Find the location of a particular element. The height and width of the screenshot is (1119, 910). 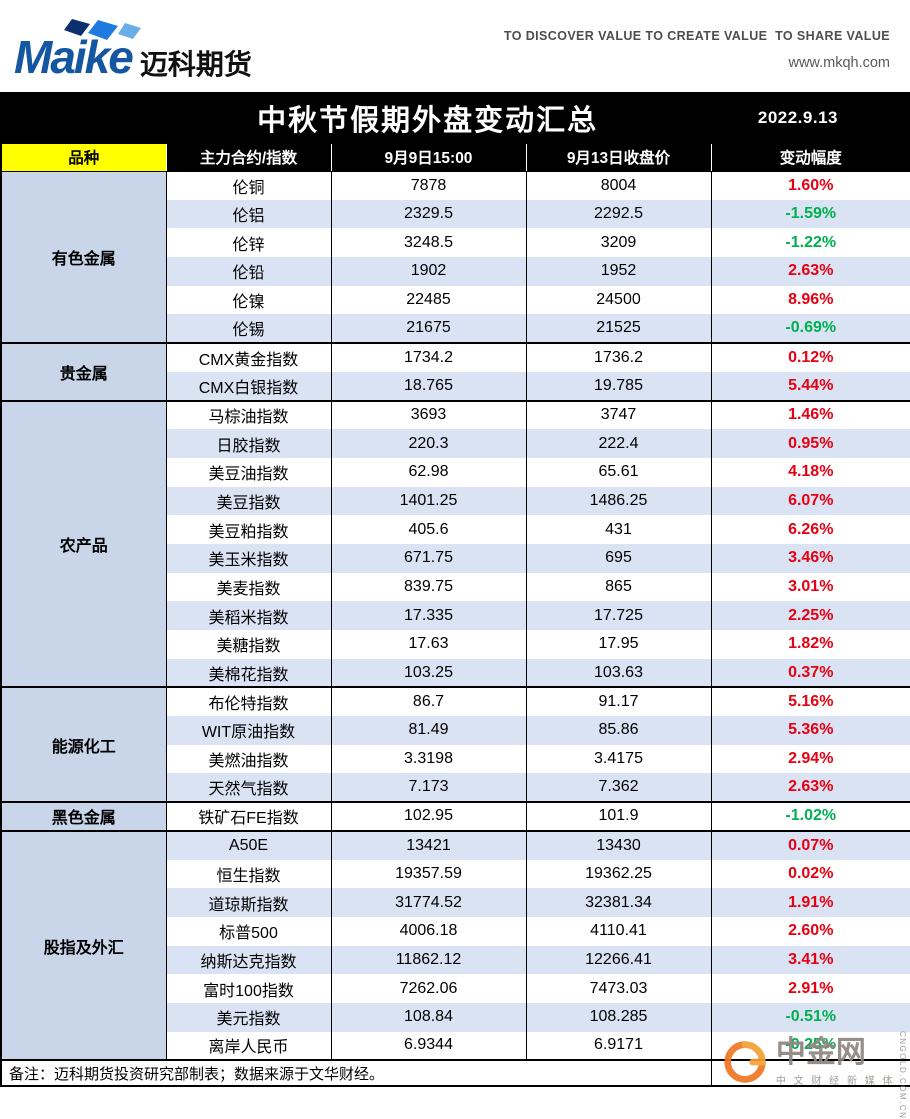

change-cell: -1.02% is located at coordinates (810, 816).